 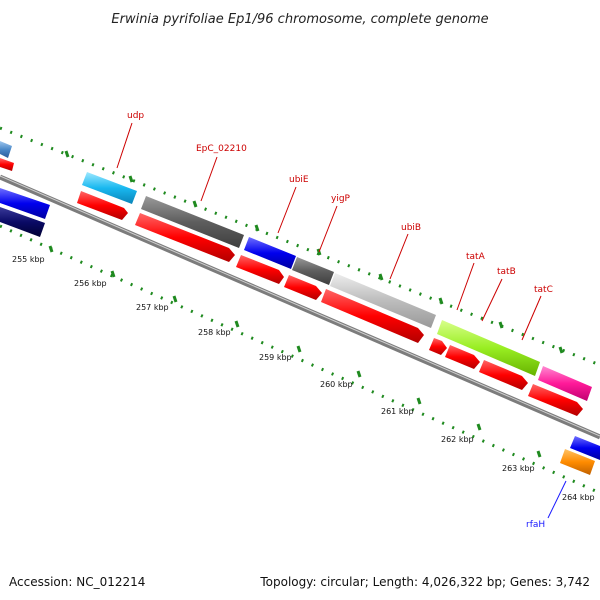 What do you see at coordinates (411, 228) in the screenshot?
I see `gene-label-ubib: ubiB` at bounding box center [411, 228].